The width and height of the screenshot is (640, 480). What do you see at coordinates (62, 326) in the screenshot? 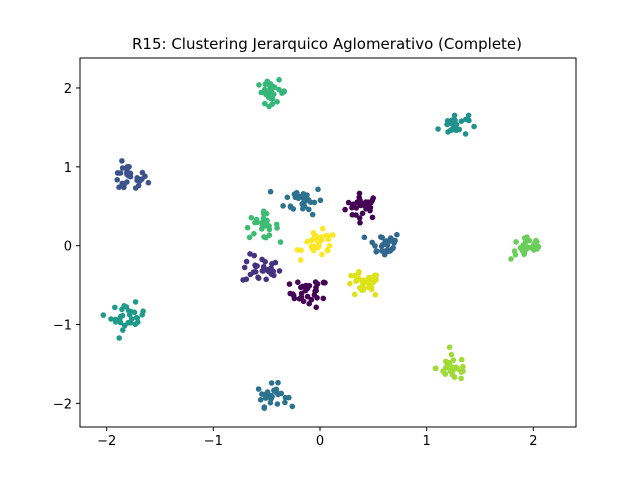
I see `y-tick-label: −1` at bounding box center [62, 326].